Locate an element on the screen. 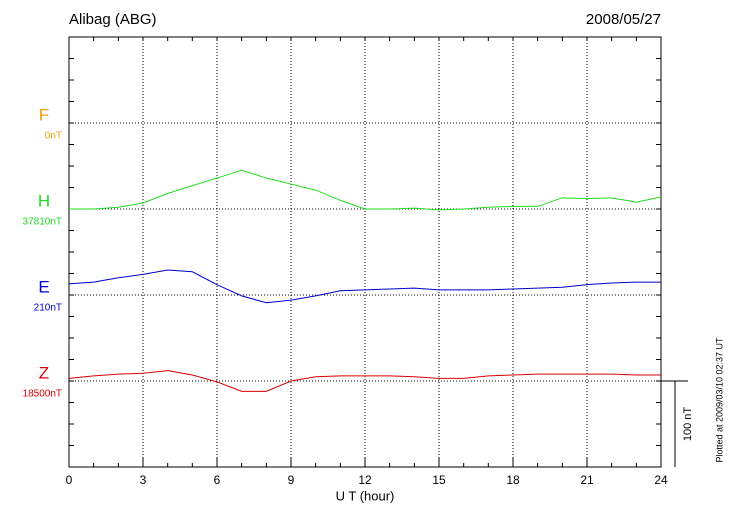 The width and height of the screenshot is (730, 520). x-axis-label: U T (hour) is located at coordinates (365, 495).